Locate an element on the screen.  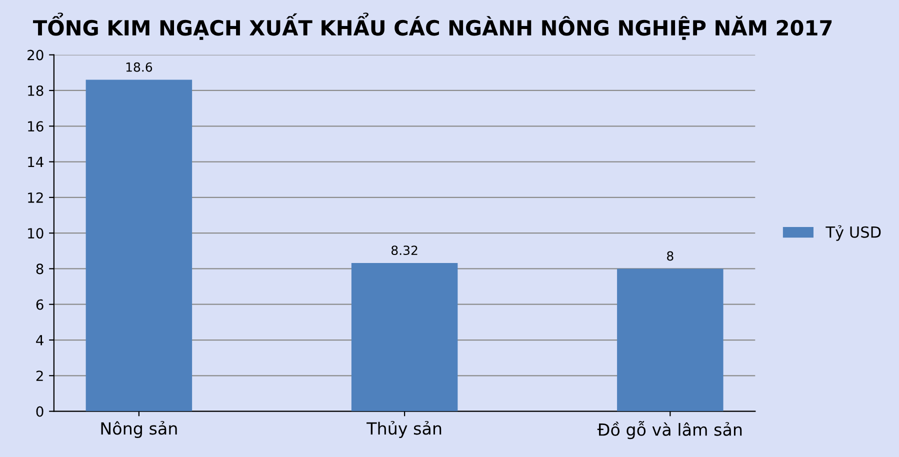
x-tick-label: Nông sản is located at coordinates (139, 429).